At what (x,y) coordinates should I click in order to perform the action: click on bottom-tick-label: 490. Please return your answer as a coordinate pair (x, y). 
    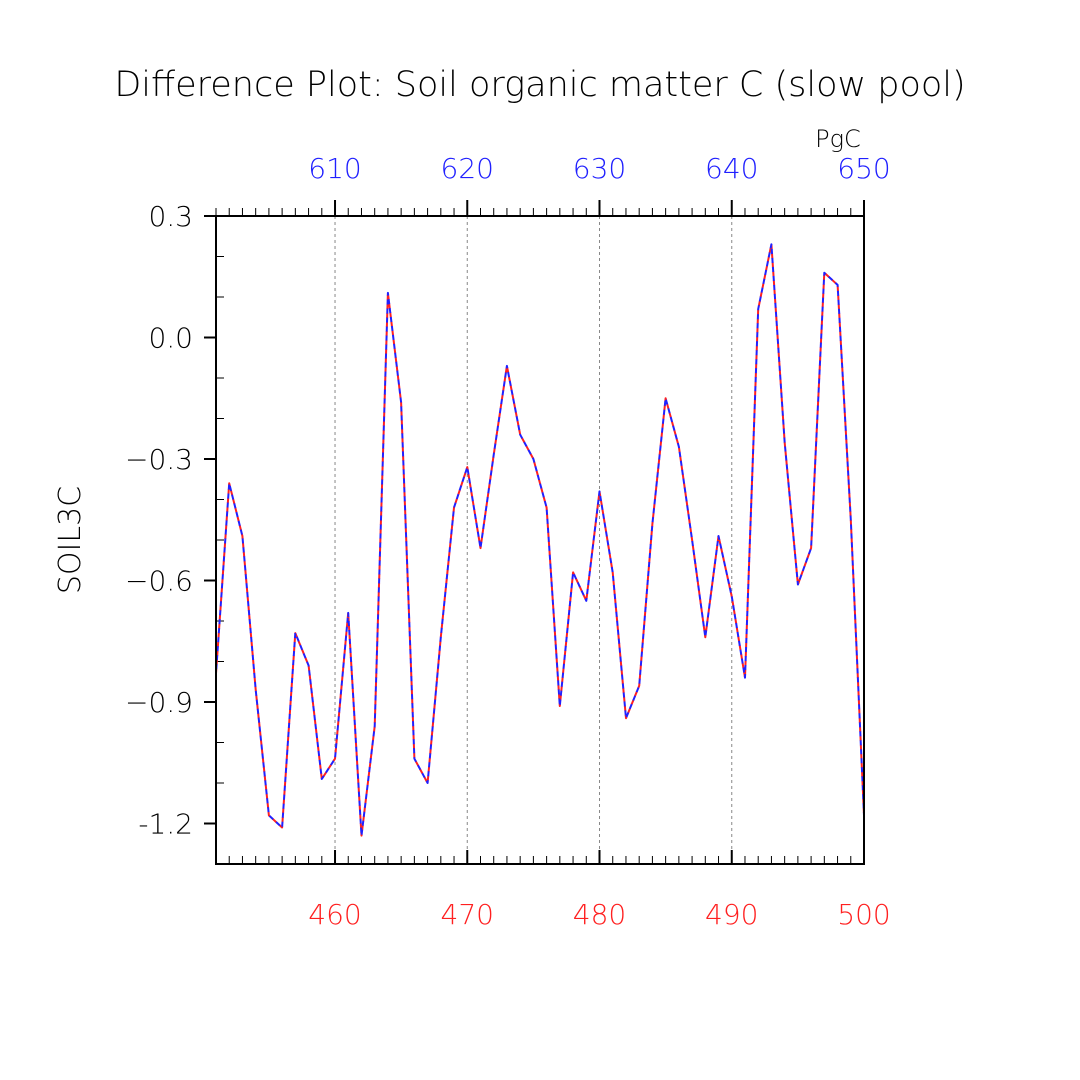
    Looking at the image, I should click on (731, 914).